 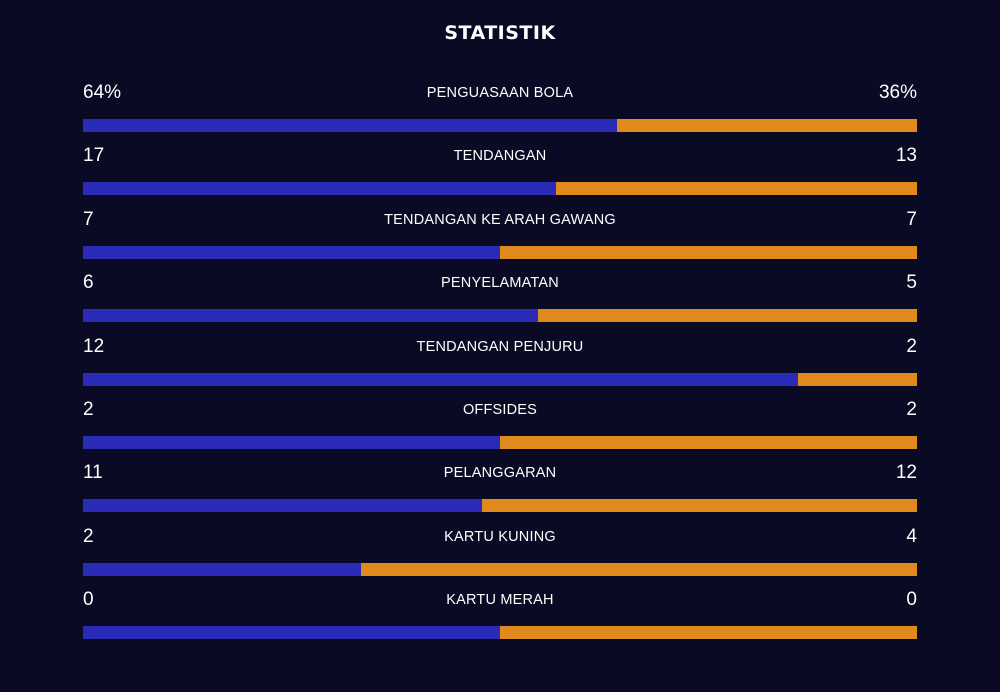 What do you see at coordinates (500, 409) in the screenshot?
I see `stat-label: OFFSIDES` at bounding box center [500, 409].